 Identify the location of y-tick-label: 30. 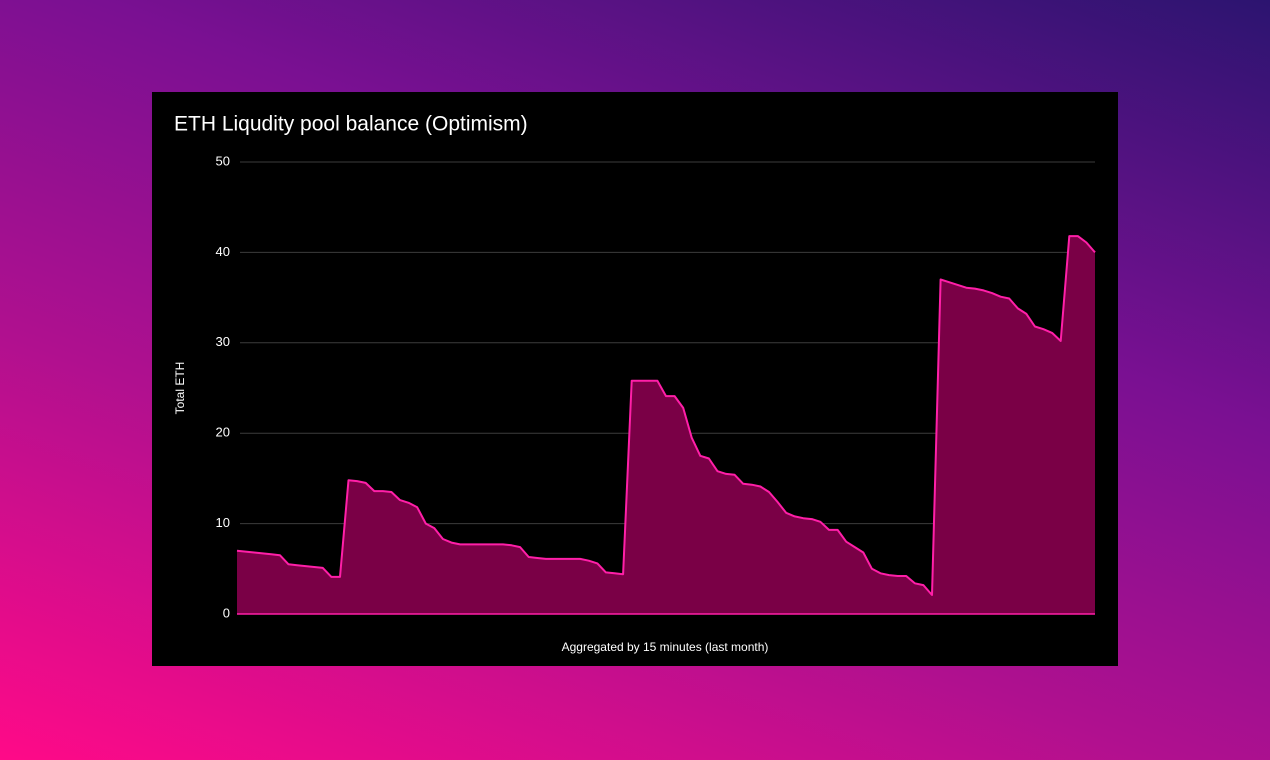
(223, 341).